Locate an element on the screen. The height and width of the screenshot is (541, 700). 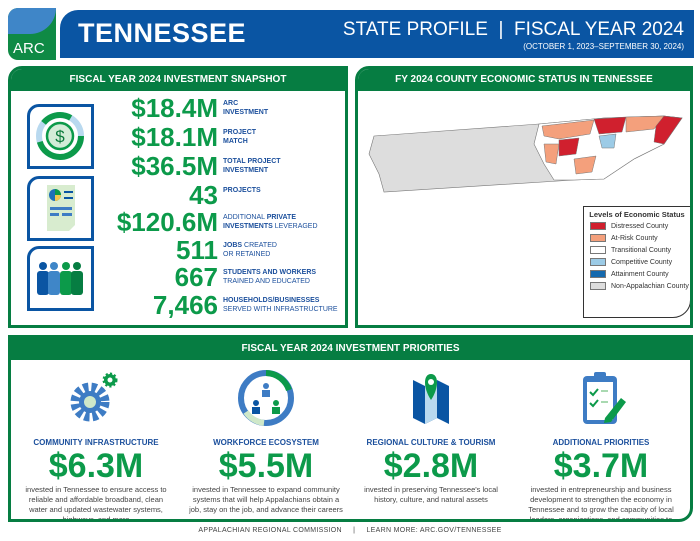
label-post: CREATED is located at coordinates (259, 245).